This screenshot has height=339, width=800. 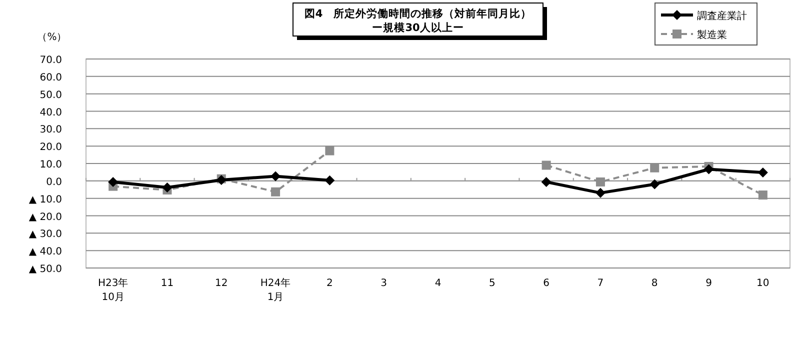 What do you see at coordinates (51, 95) in the screenshot?
I see `y-tick-label: 50.0` at bounding box center [51, 95].